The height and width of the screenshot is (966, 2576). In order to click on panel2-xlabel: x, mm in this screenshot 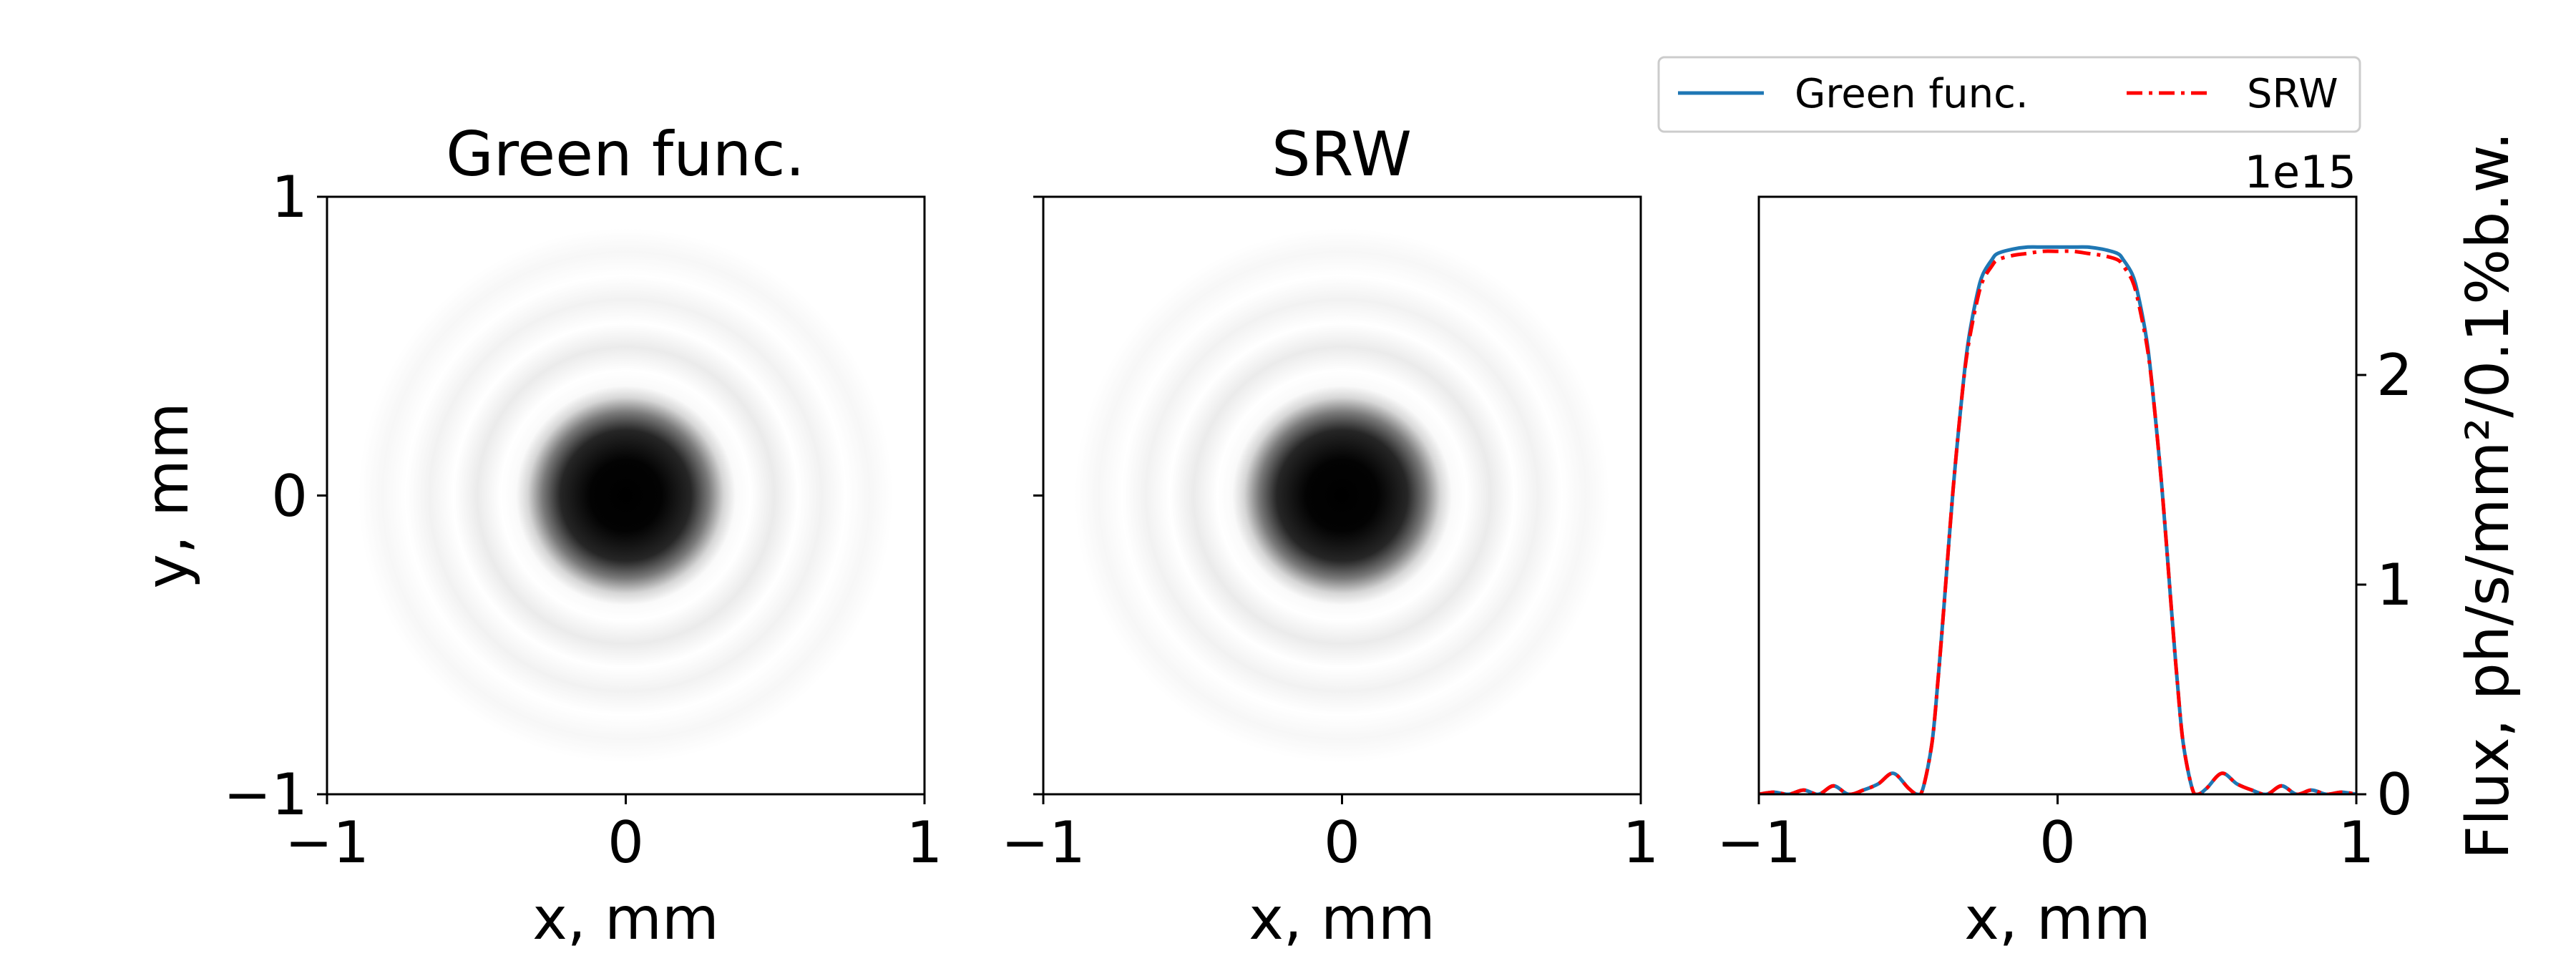, I will do `click(1342, 919)`.